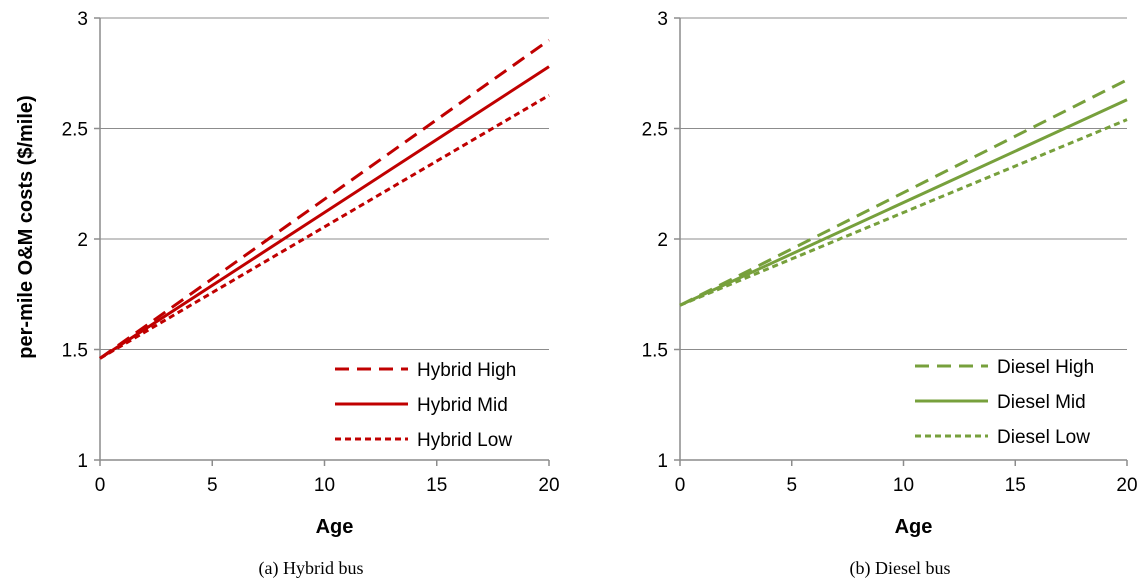  Describe the element at coordinates (462, 405) in the screenshot. I see `legend-label: Hybrid Mid` at that location.